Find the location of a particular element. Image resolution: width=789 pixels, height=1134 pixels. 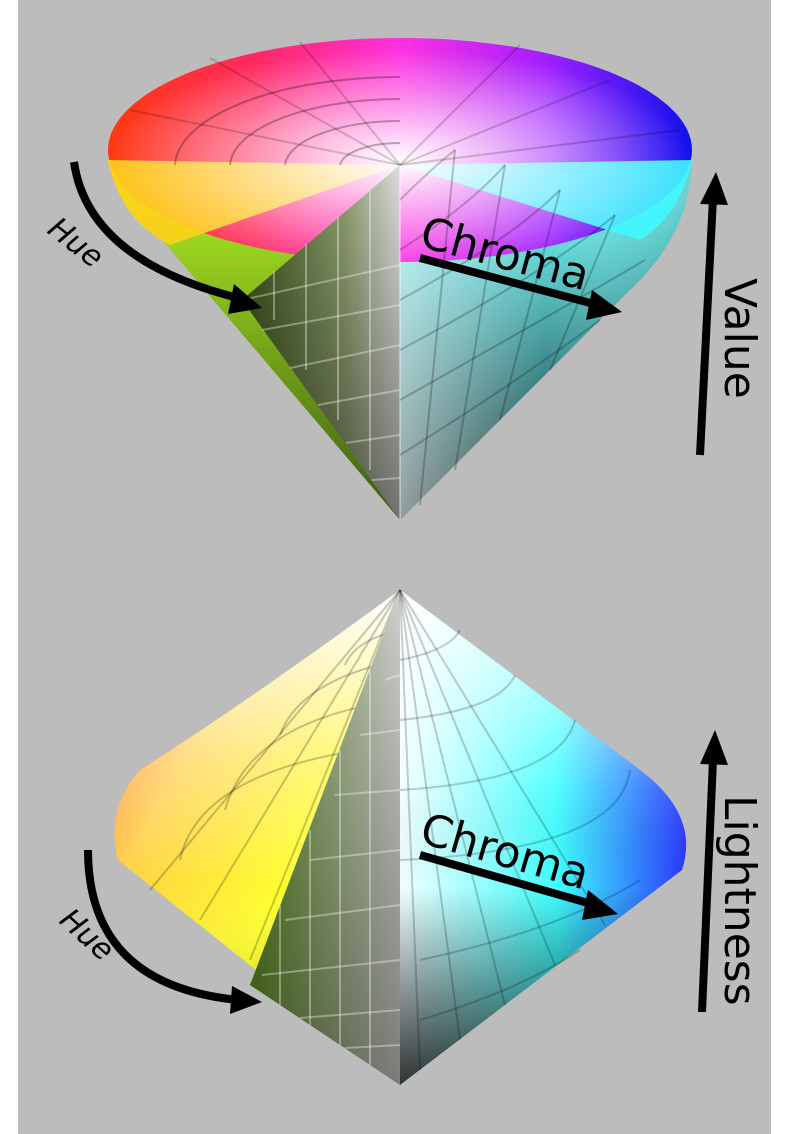

bicone-lightness-label: Lightness is located at coordinates (739, 900).